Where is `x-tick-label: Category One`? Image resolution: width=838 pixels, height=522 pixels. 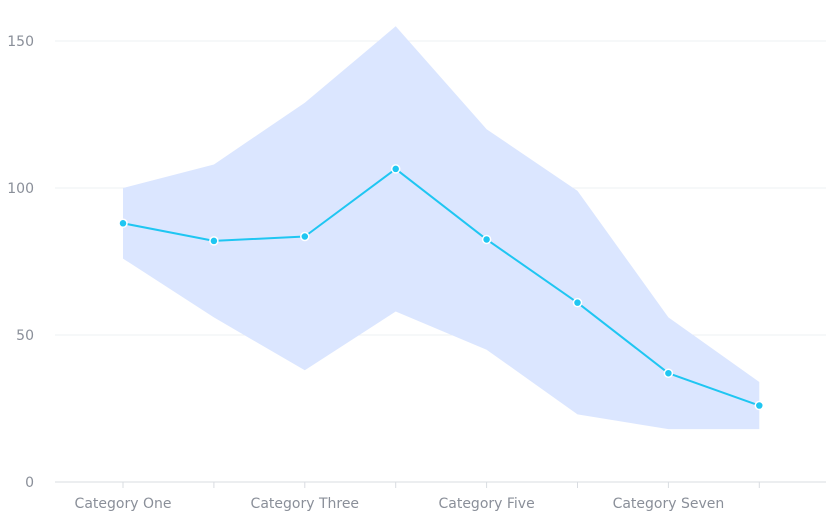
x-tick-label: Category One is located at coordinates (123, 504).